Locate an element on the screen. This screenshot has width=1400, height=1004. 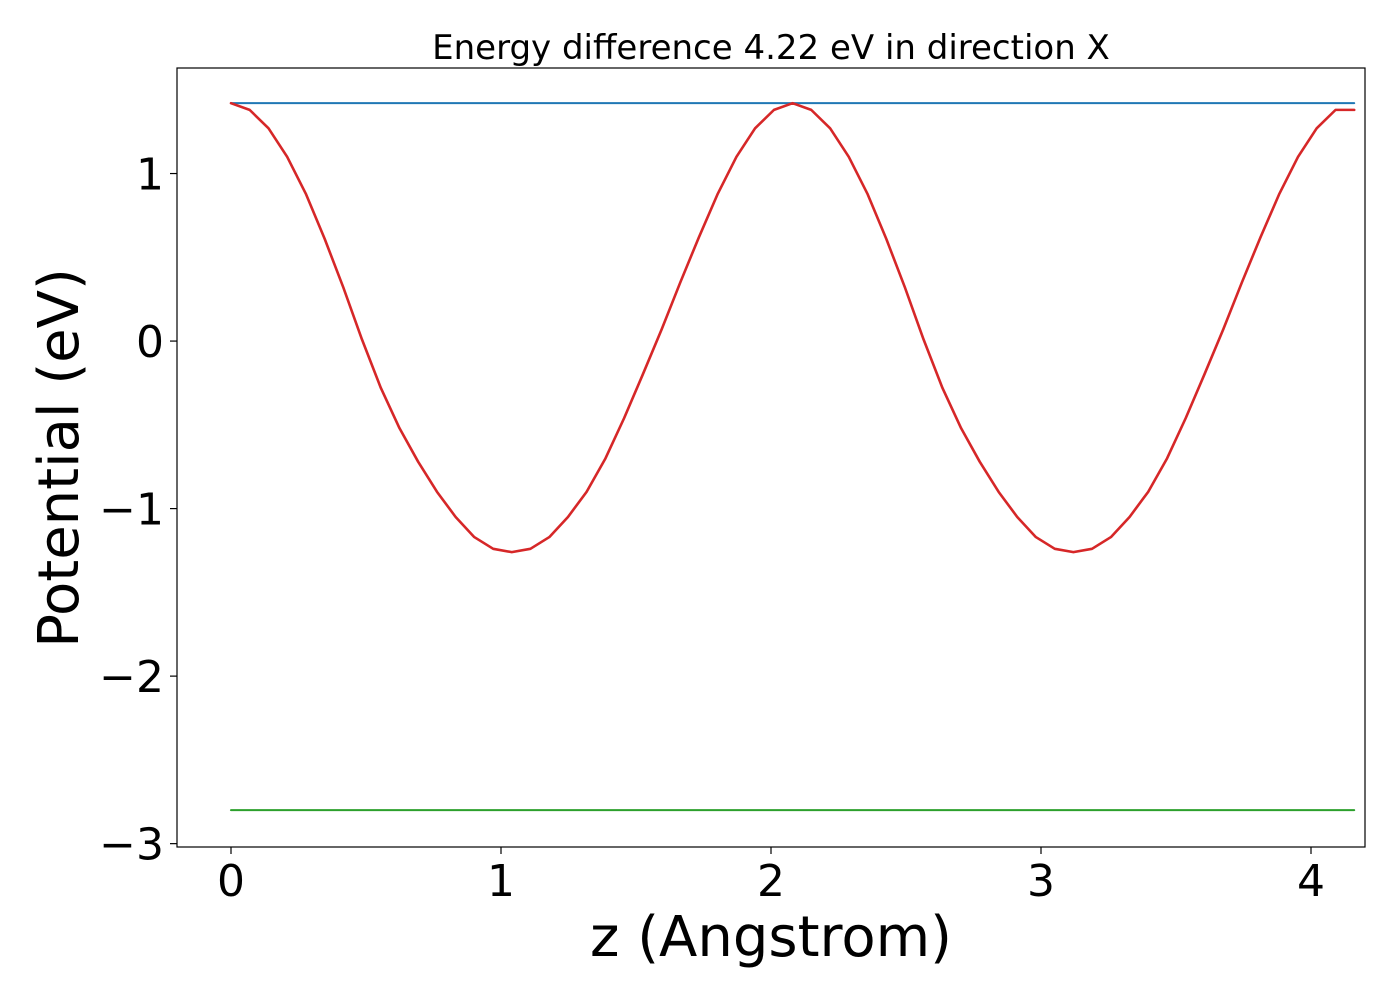
y-axis-label: Potential (eV) is located at coordinates (59, 458).